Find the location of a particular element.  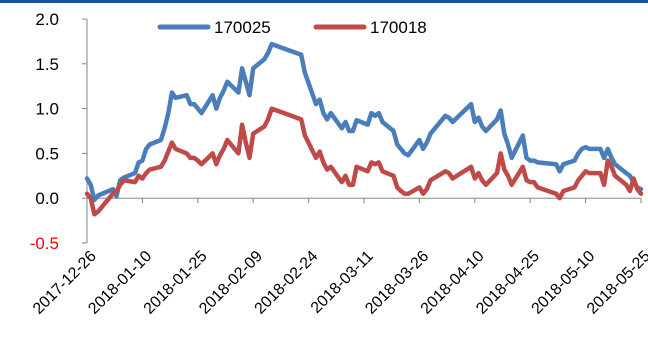

legend-label: 170025 is located at coordinates (242, 27).